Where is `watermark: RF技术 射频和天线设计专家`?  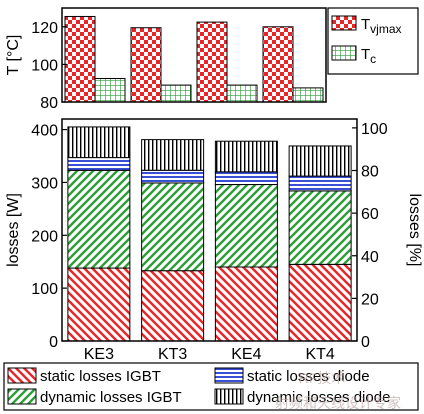 watermark: RF技术 射频和天线设计专家 is located at coordinates (338, 390).